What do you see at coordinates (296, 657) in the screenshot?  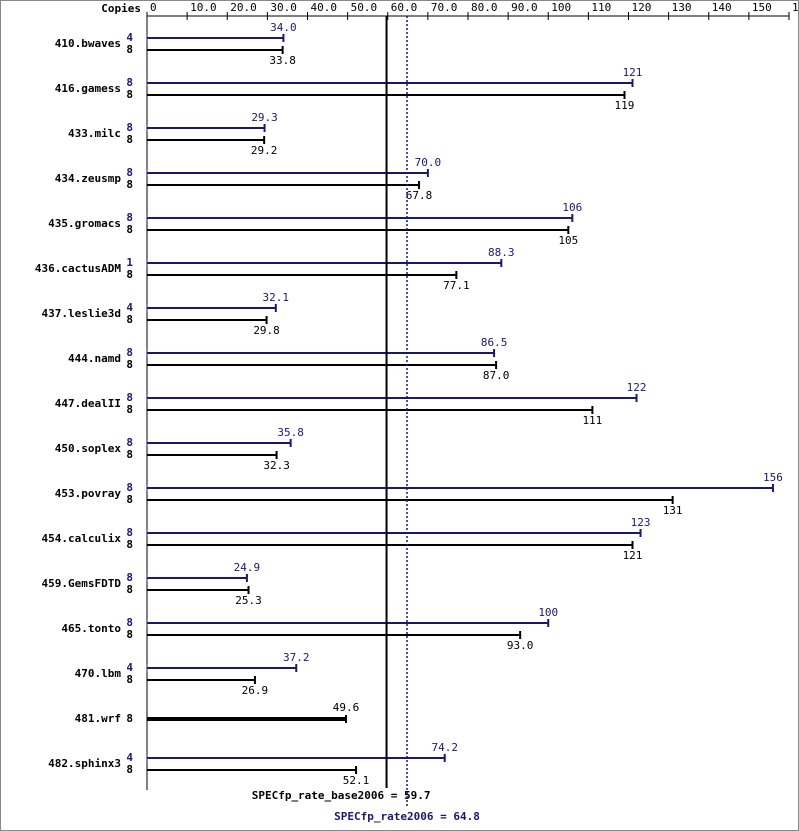 I see `value-label: 37.2` at bounding box center [296, 657].